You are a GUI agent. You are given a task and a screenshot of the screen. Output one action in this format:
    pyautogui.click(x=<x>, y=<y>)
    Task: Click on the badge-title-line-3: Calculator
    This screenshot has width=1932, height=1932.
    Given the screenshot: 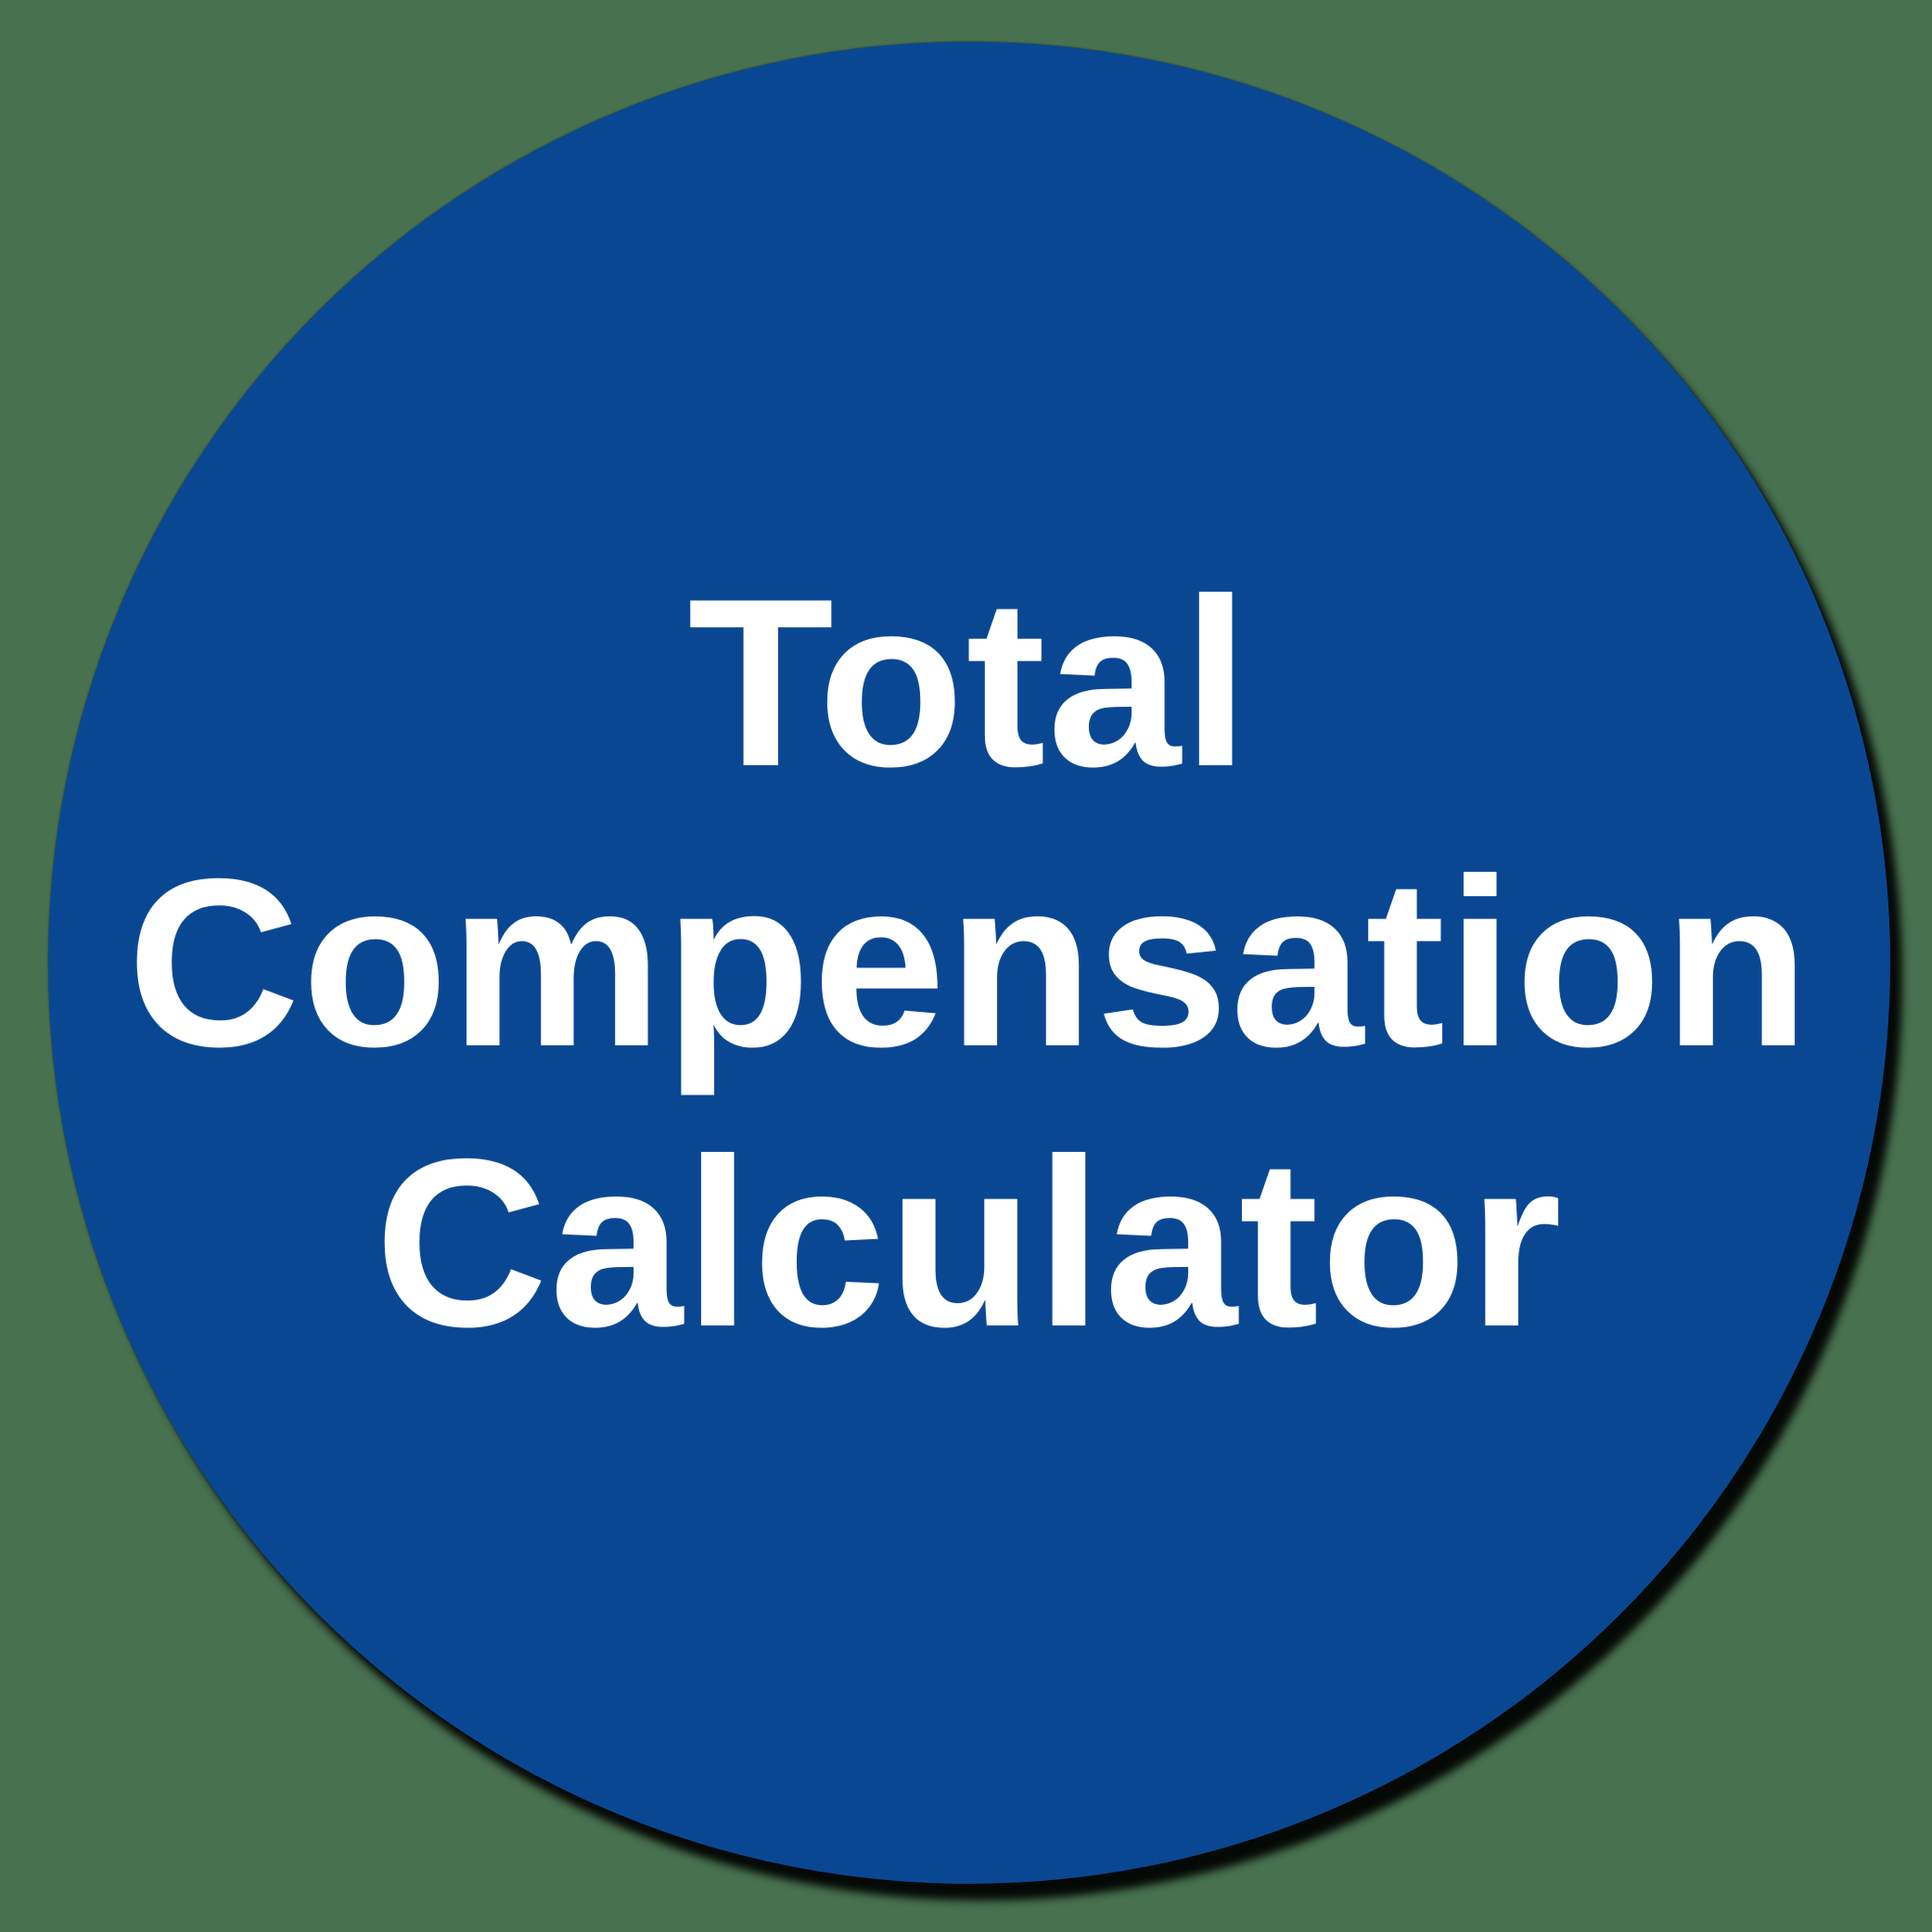 What is the action you would take?
    pyautogui.click(x=969, y=1242)
    